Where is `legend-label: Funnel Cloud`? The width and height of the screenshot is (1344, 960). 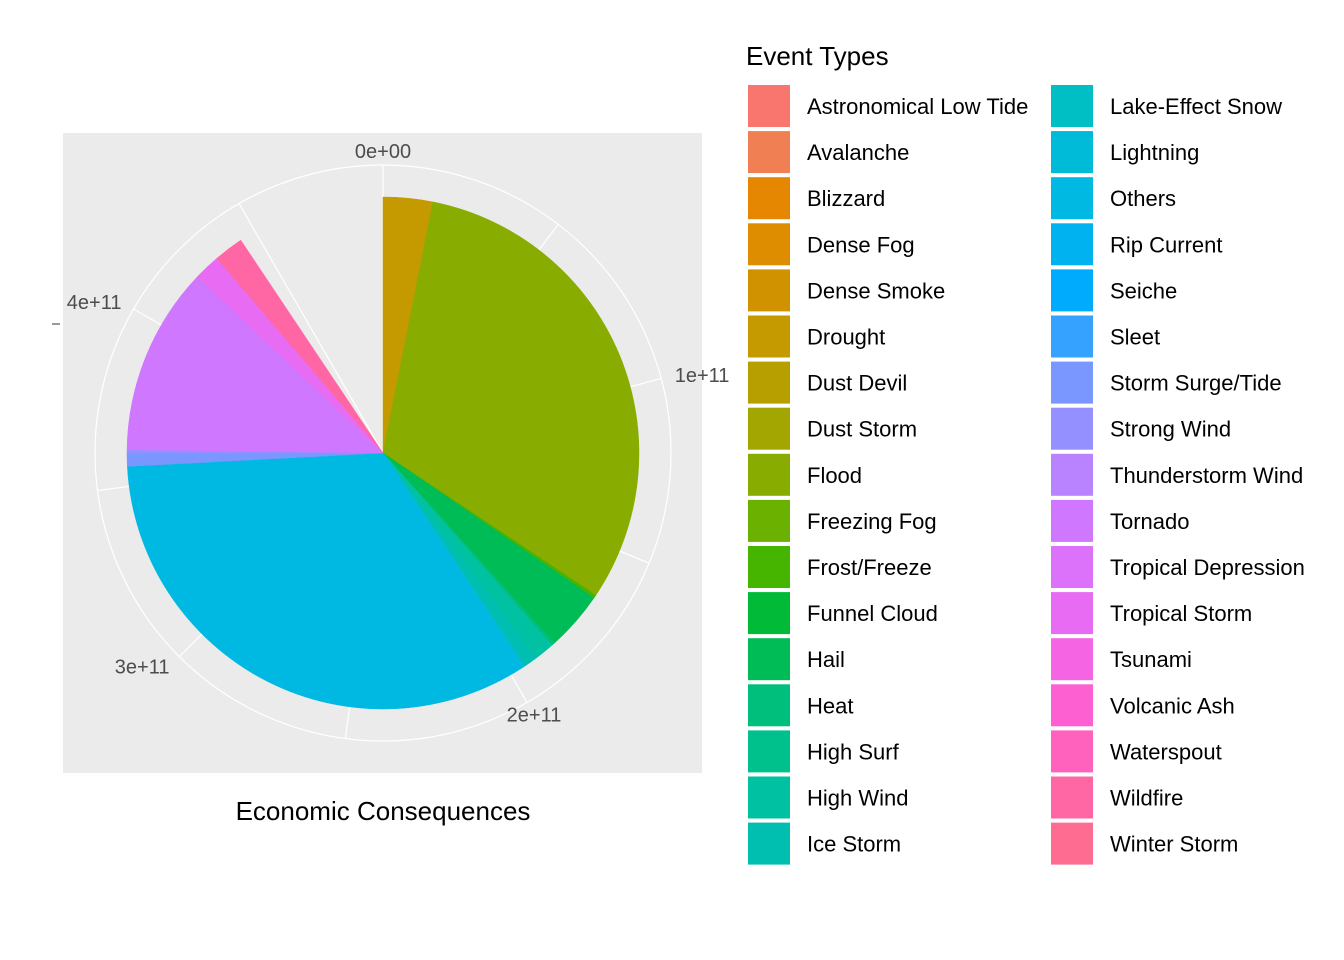 legend-label: Funnel Cloud is located at coordinates (872, 613).